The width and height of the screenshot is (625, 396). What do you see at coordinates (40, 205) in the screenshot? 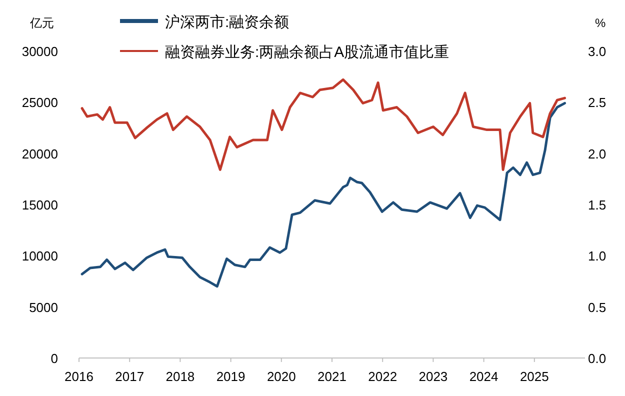
I see `y-tick-label: 15000` at bounding box center [40, 205].